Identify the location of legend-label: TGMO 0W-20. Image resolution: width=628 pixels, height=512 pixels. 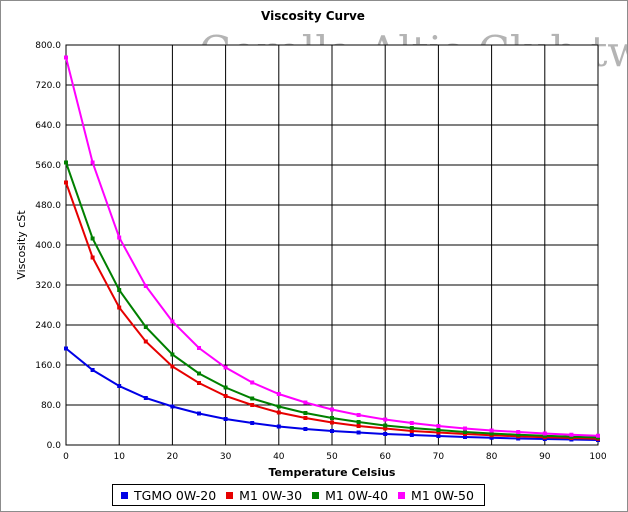
(175, 495).